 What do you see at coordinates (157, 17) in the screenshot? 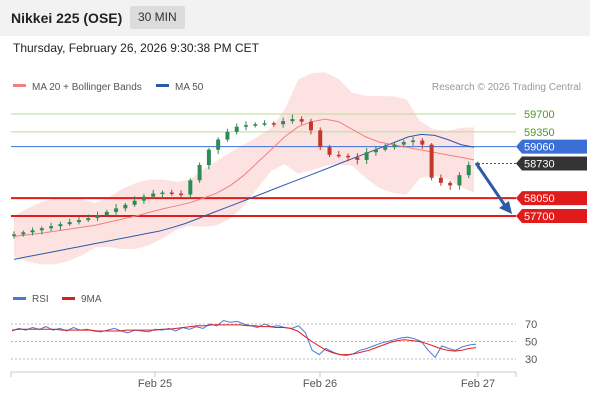
I see `timeframe-button: 30 MIN` at bounding box center [157, 17].